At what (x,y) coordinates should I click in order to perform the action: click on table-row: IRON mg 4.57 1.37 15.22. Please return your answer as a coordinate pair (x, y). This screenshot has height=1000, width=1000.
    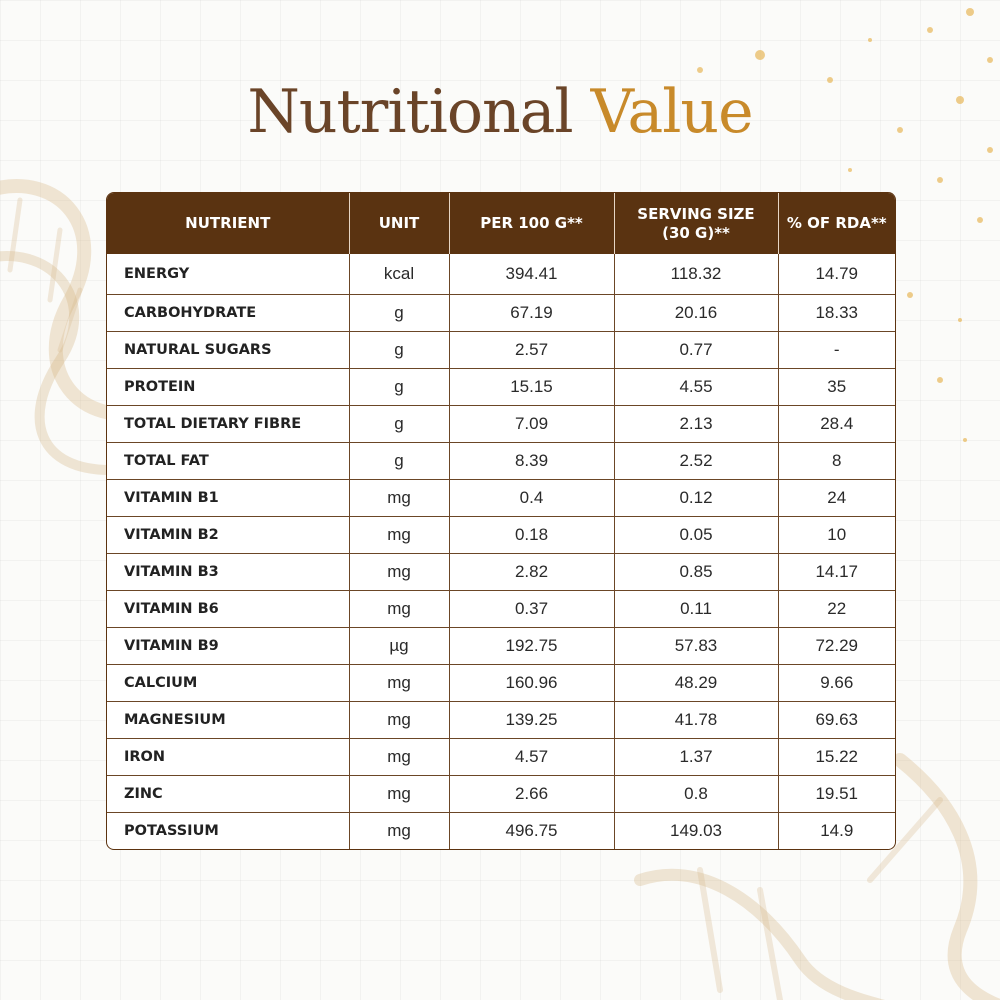
    Looking at the image, I should click on (501, 757).